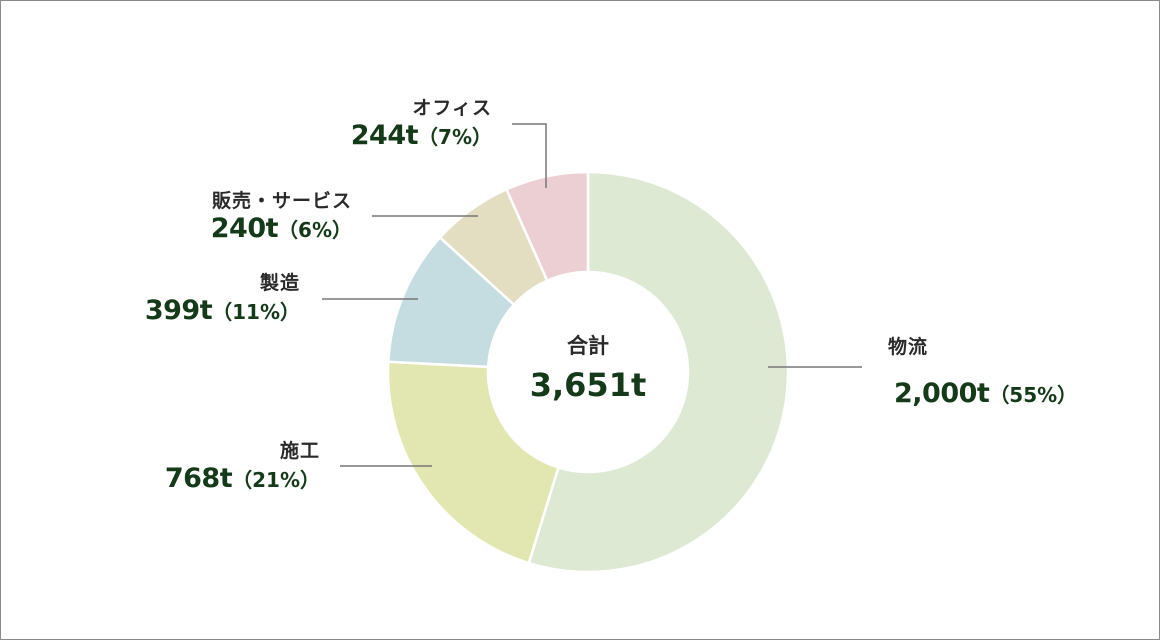 Image resolution: width=1160 pixels, height=640 pixels. Describe the element at coordinates (315, 230) in the screenshot. I see `slice-percent: （6%）` at that location.